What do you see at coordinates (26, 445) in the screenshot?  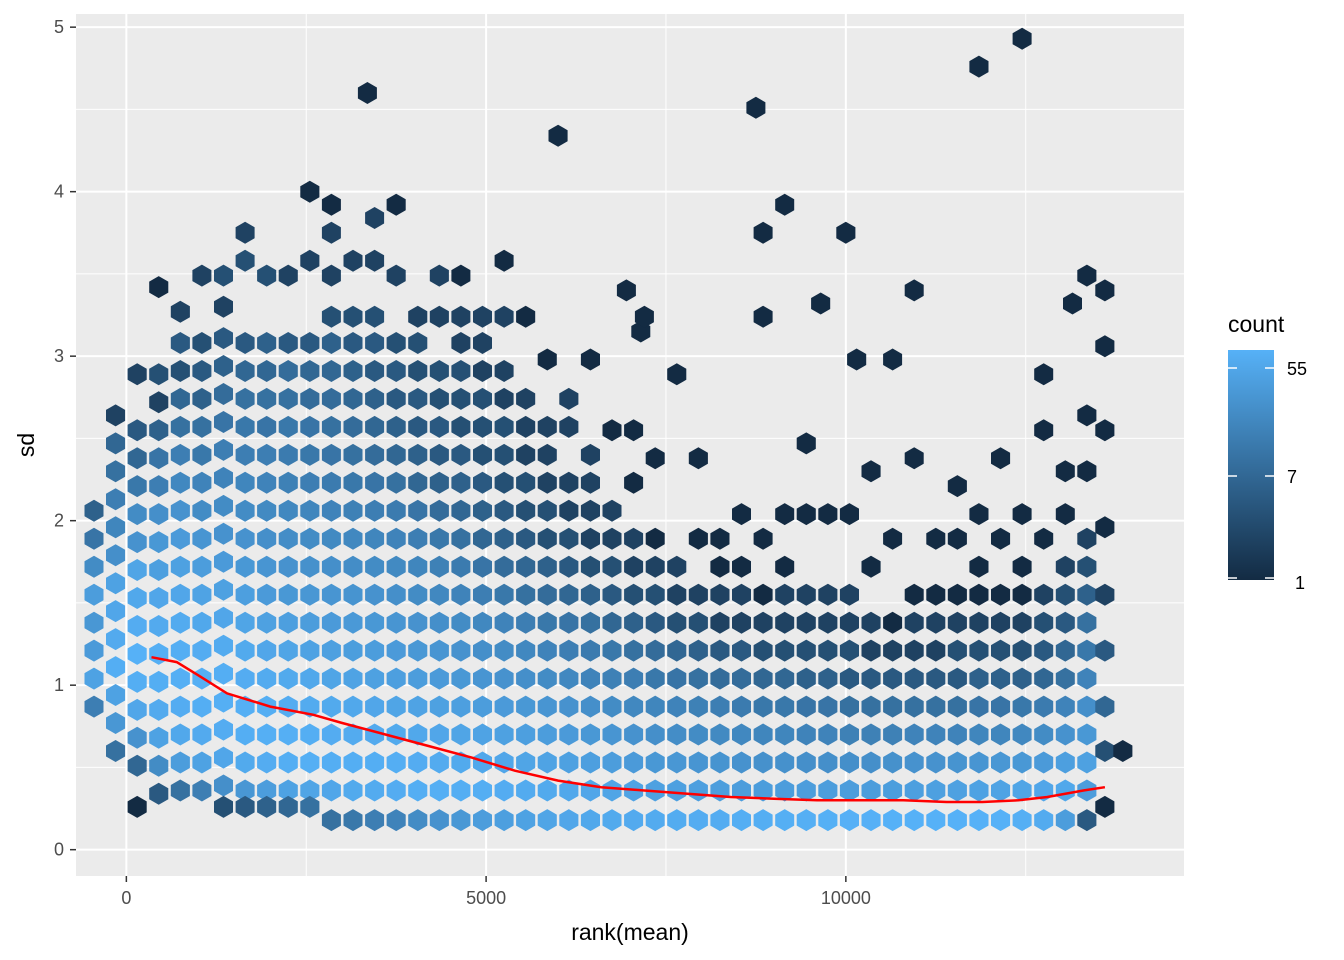 I see `y-axis-title: sd` at bounding box center [26, 445].